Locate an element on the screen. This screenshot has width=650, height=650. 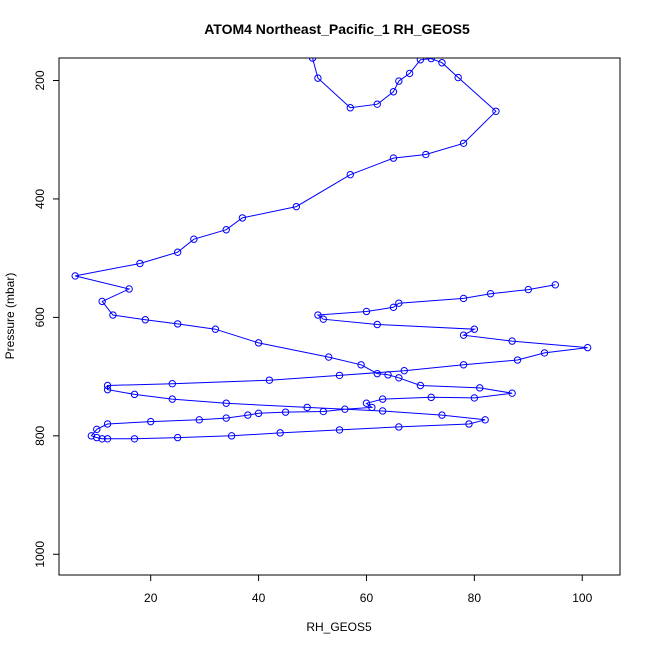
x-tick-label: 100 is located at coordinates (582, 598).